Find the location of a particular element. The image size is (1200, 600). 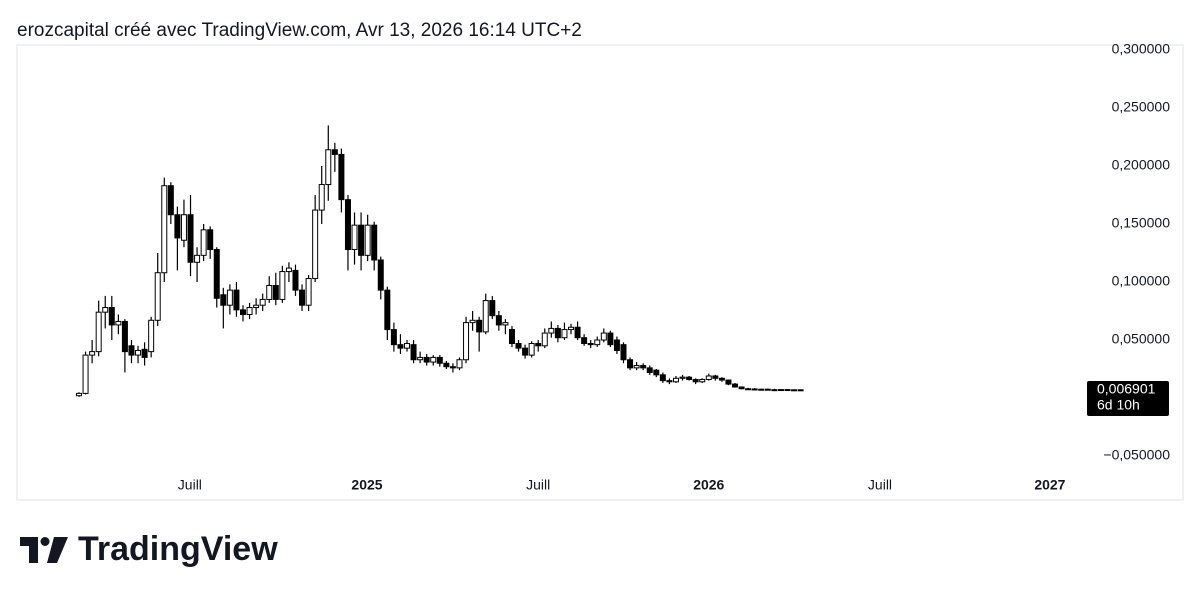

y-tick-label: 0,100000 is located at coordinates (1141, 281).